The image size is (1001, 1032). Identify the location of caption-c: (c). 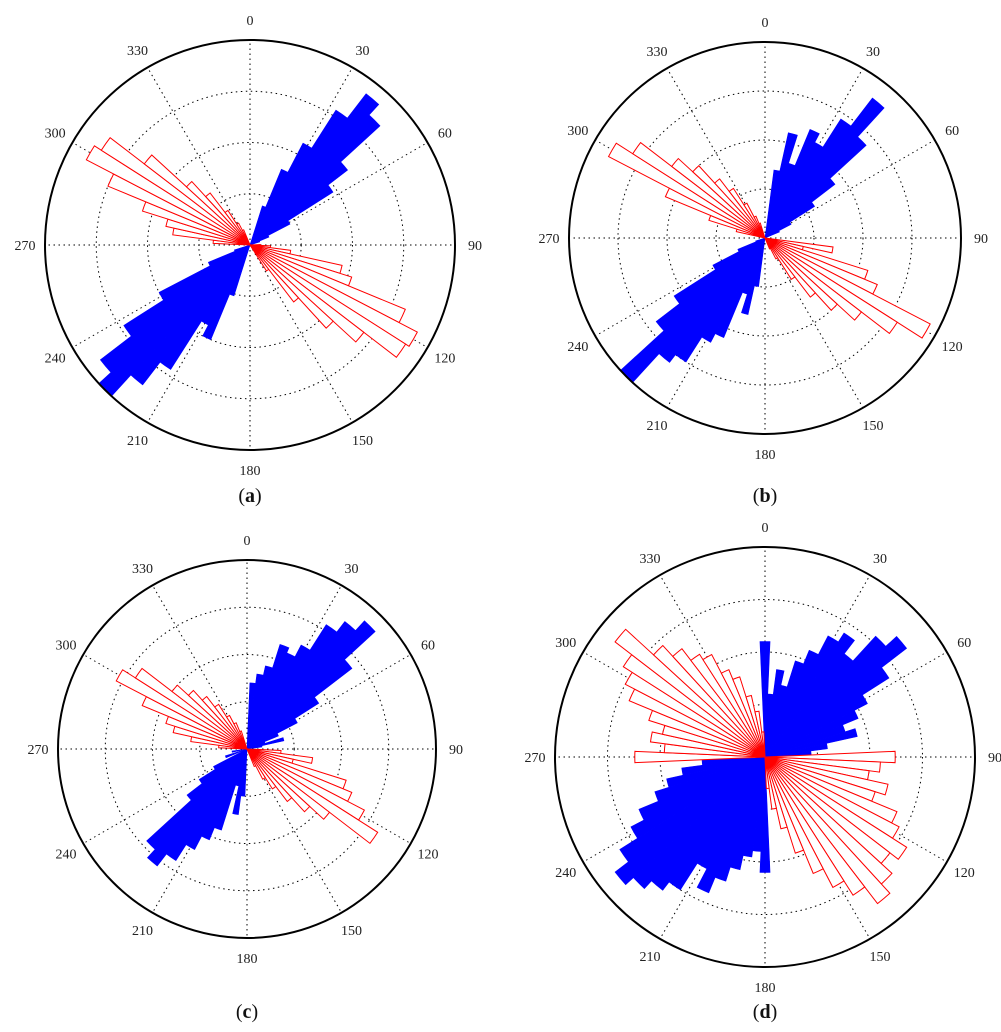
(247, 1012).